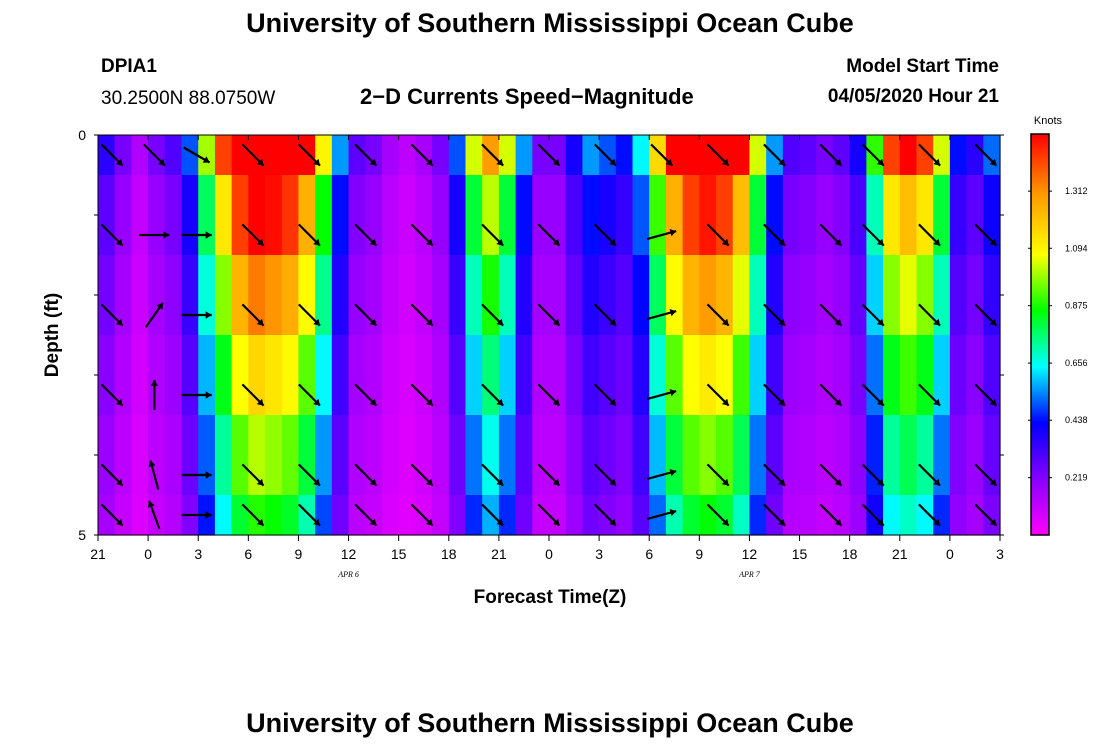 This screenshot has height=750, width=1100. I want to click on station-coordinates: 30.2500N 88.0750W, so click(188, 98).